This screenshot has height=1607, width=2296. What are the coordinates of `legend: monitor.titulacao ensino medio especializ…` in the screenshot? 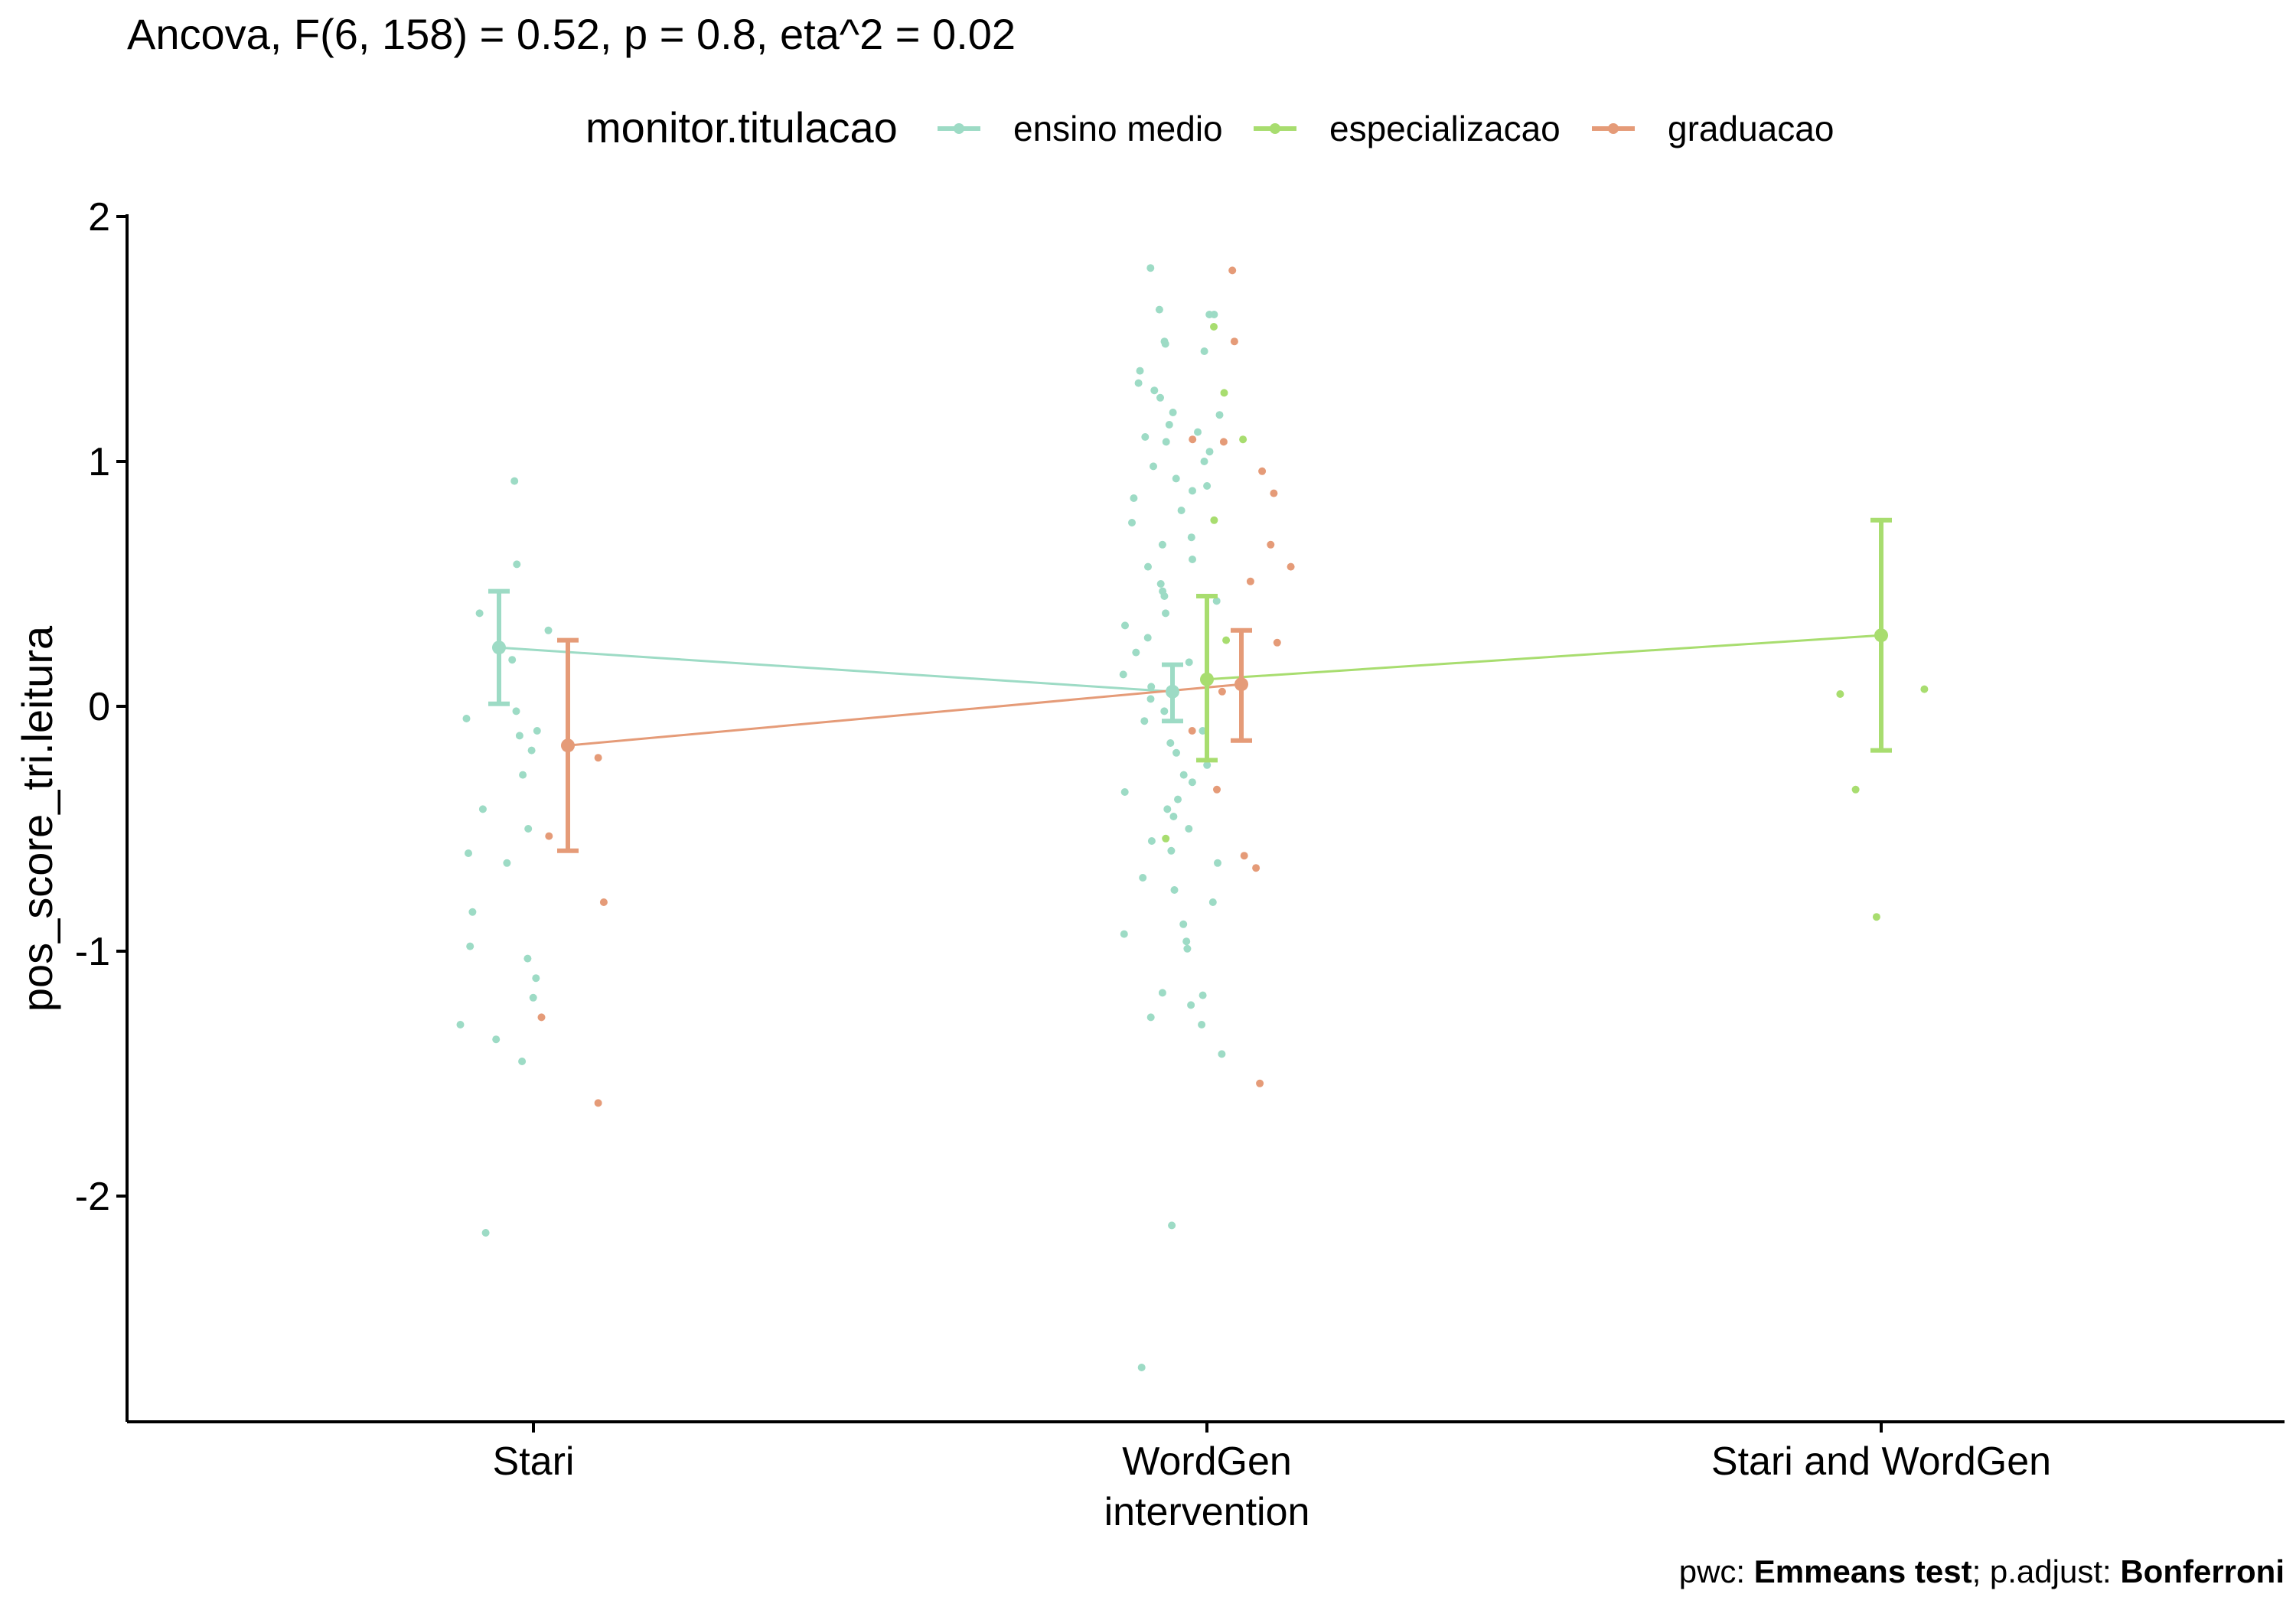 It's located at (1209, 127).